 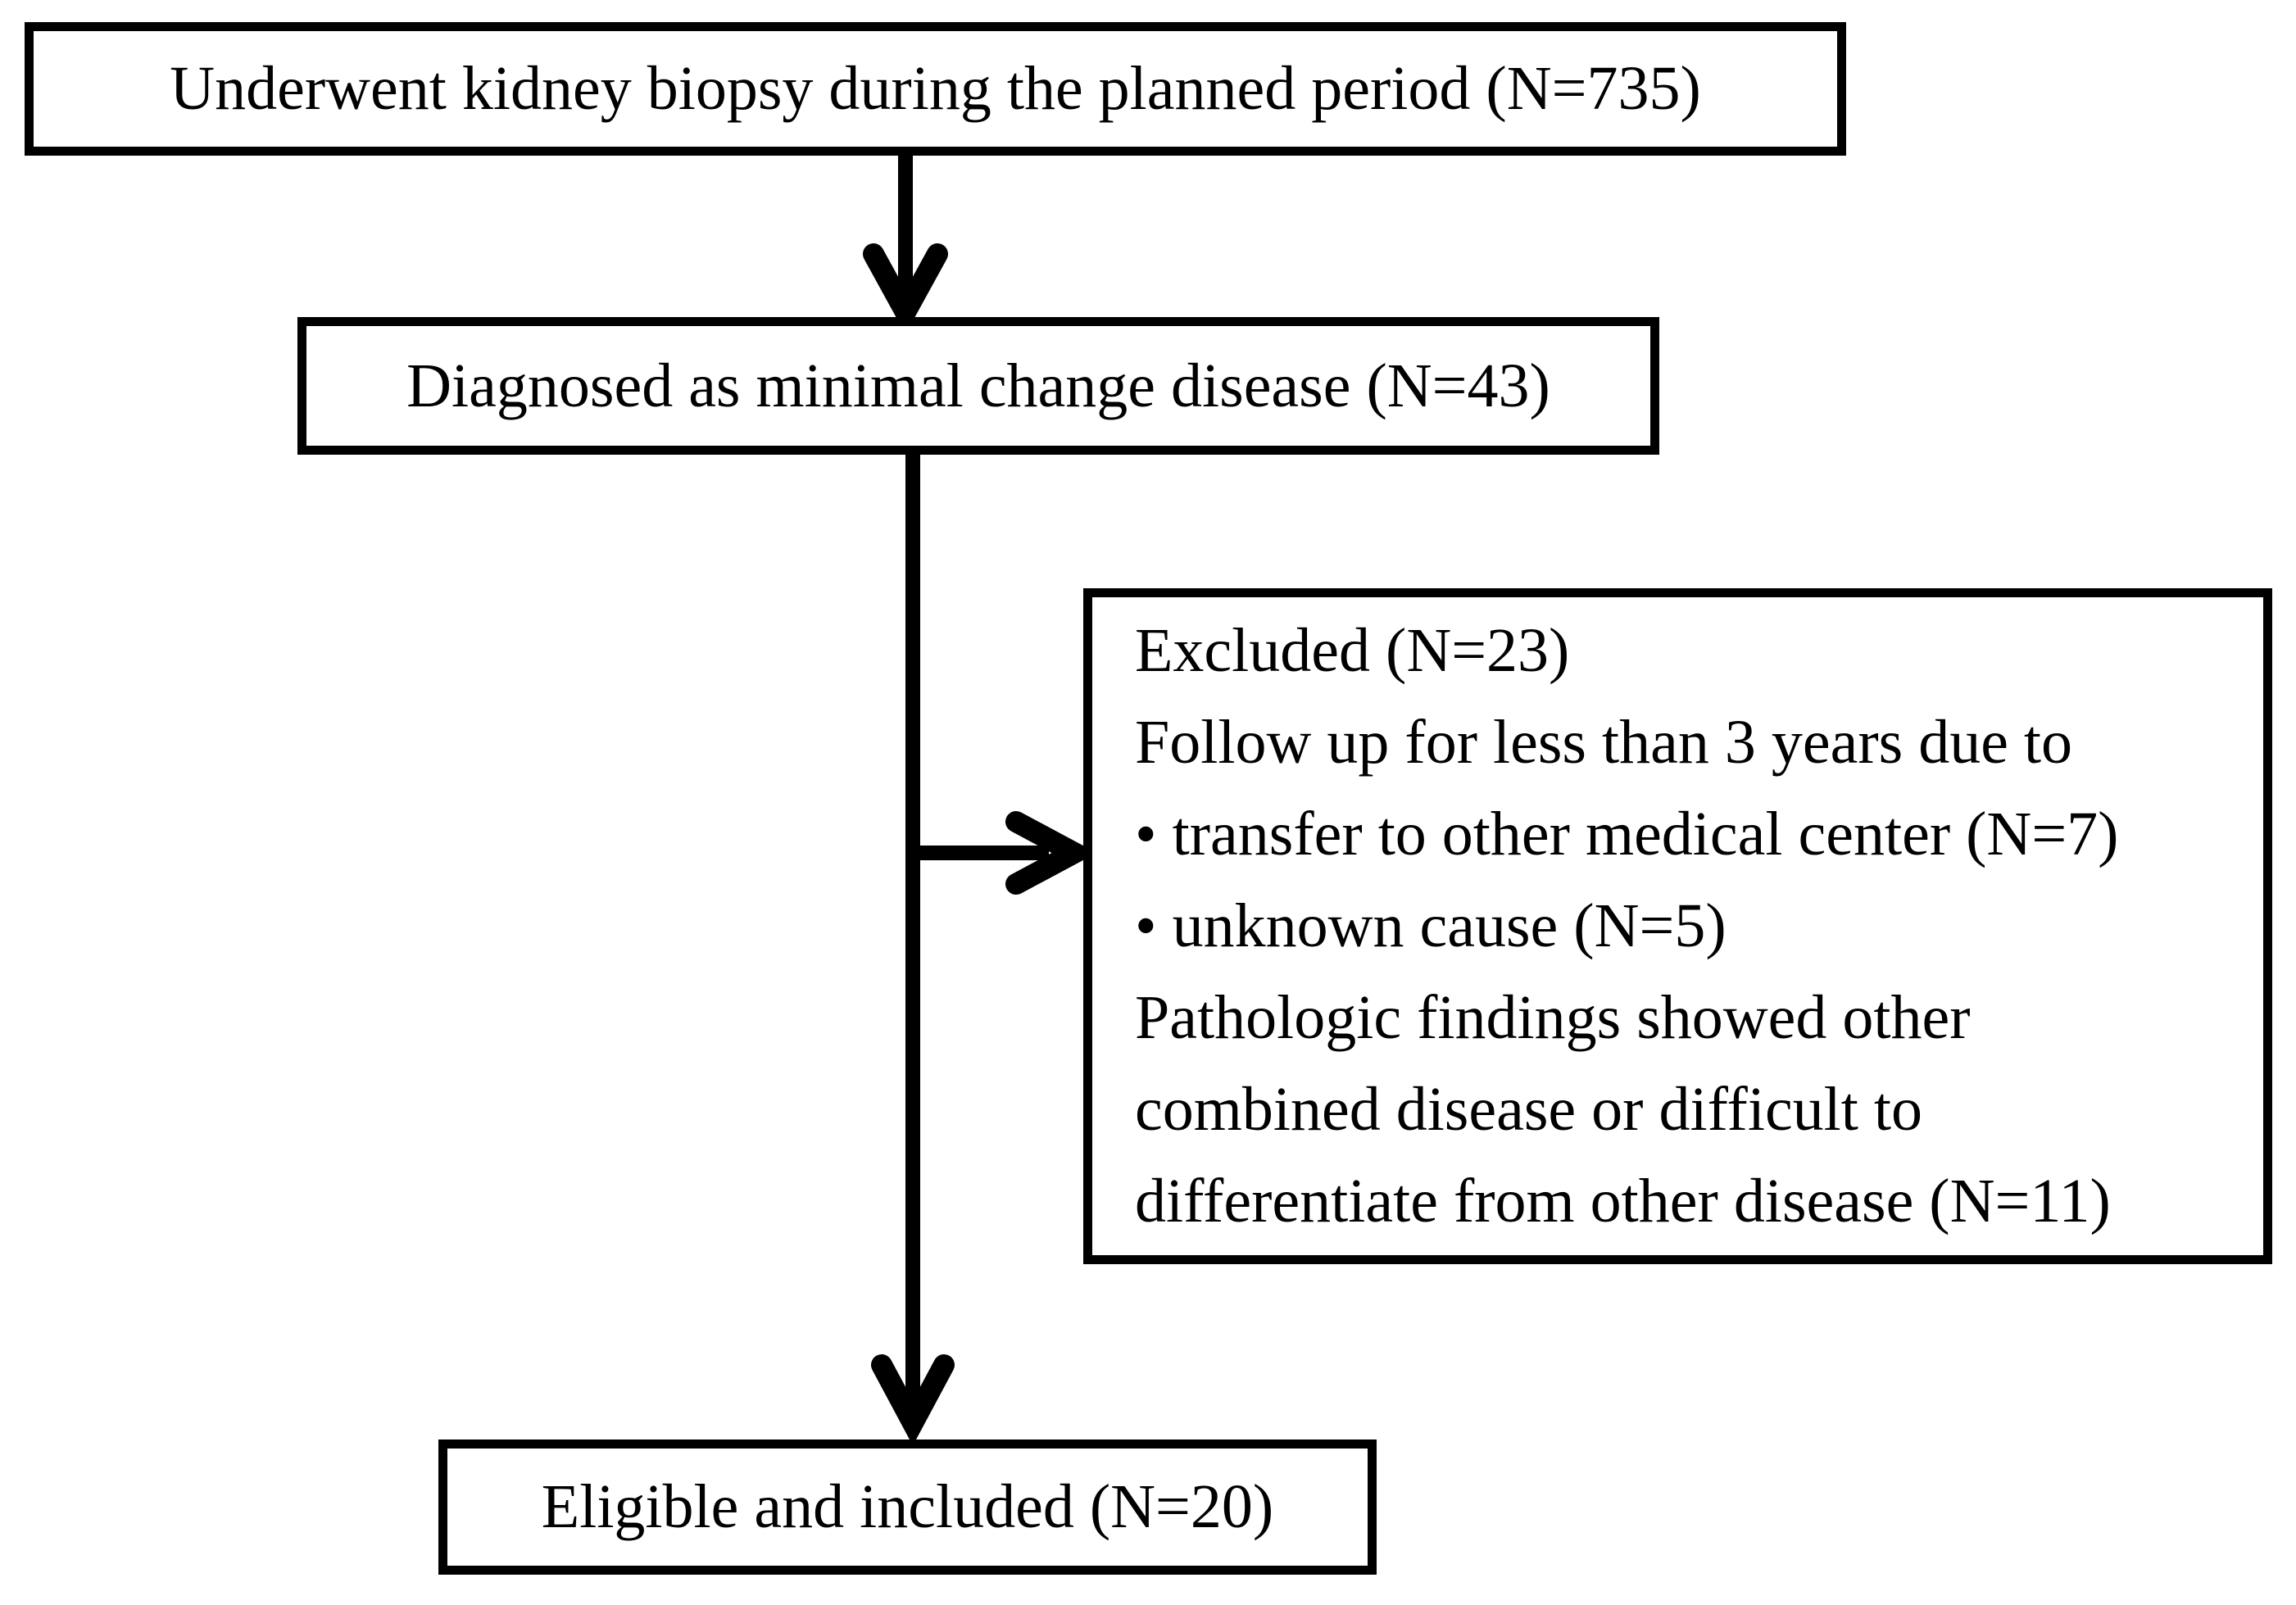 I want to click on excluded-line-unknown: • unknown cause (N=5), so click(x=1431, y=925).